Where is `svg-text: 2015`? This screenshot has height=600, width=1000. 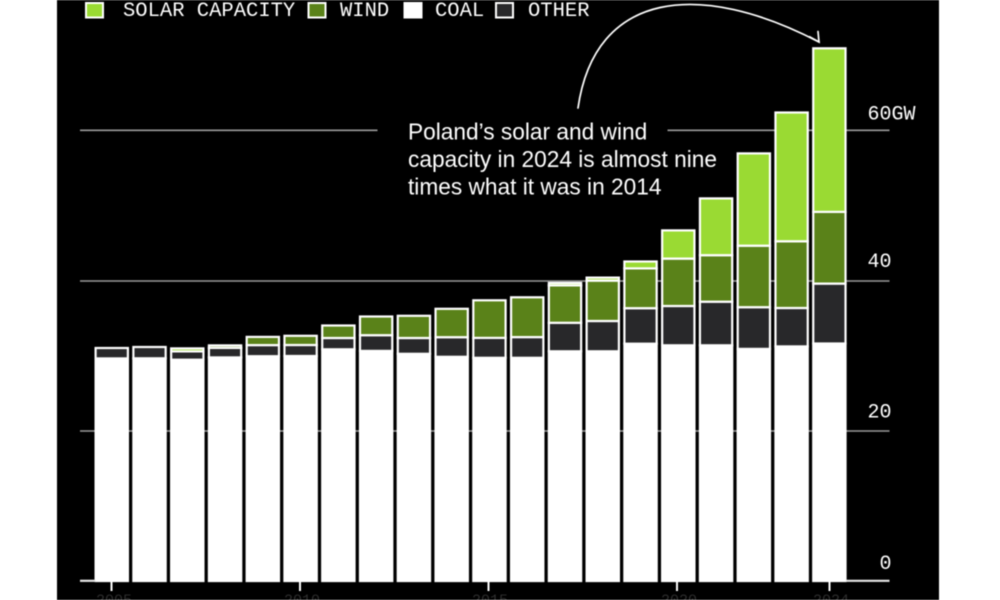
svg-text: 2015 is located at coordinates (490, 596).